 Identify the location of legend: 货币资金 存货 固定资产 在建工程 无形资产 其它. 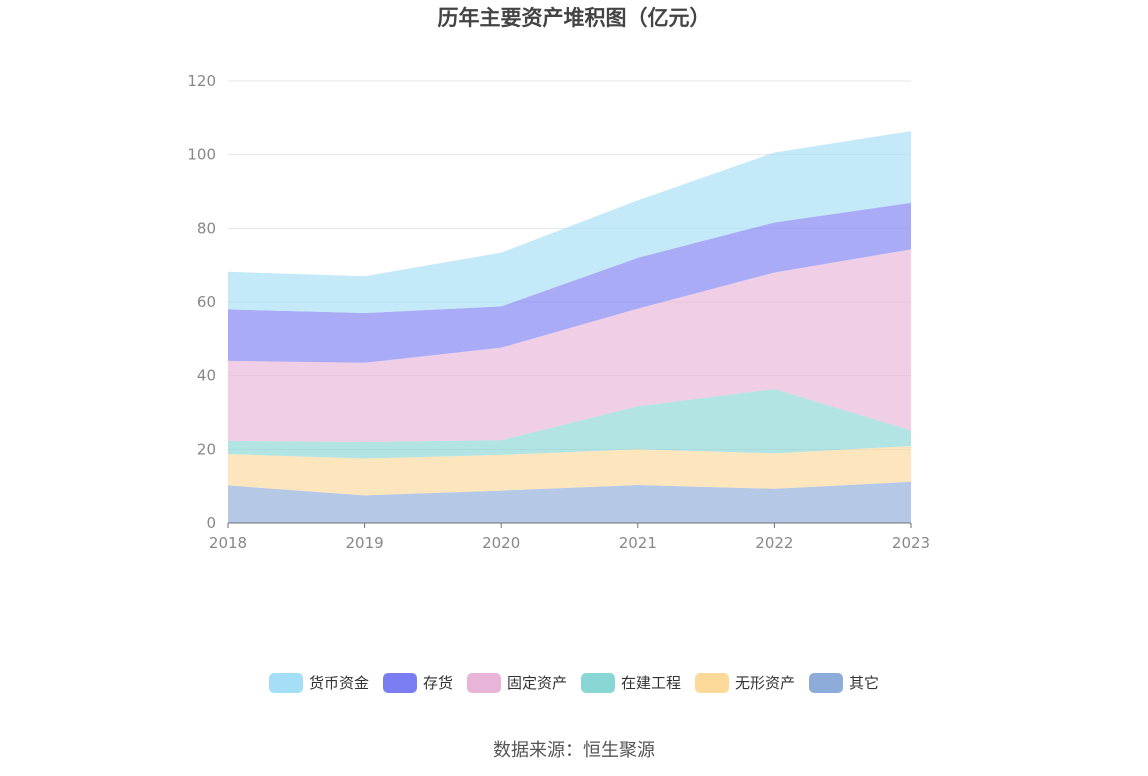
(574, 682).